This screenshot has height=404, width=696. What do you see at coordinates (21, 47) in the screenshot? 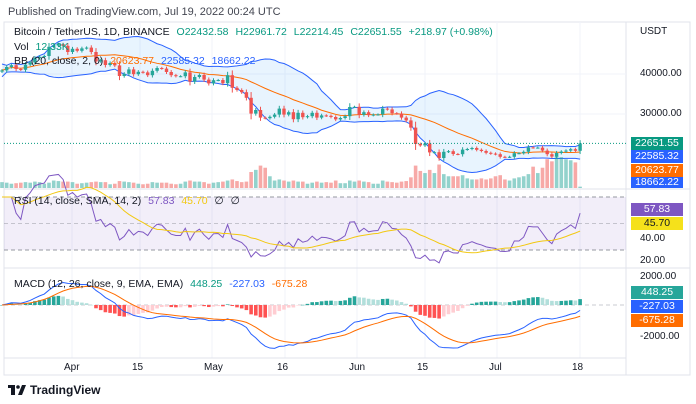
I see `volume-label: Vol` at bounding box center [21, 47].